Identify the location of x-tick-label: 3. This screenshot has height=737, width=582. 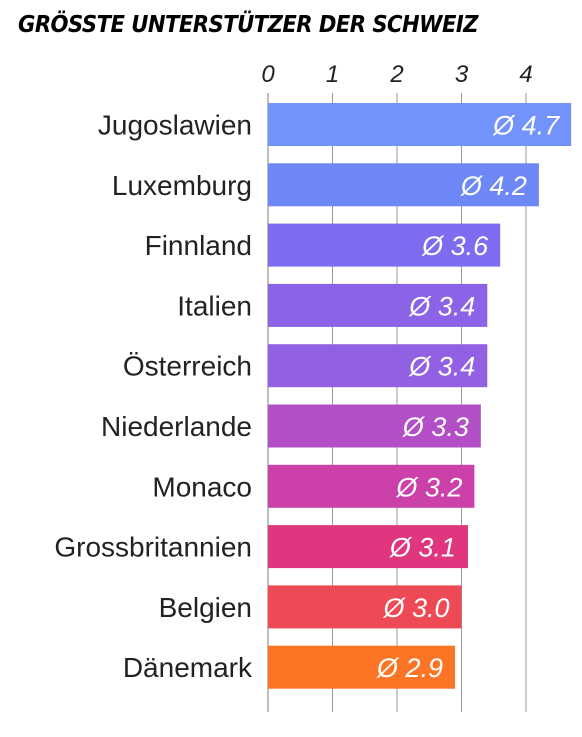
(462, 74).